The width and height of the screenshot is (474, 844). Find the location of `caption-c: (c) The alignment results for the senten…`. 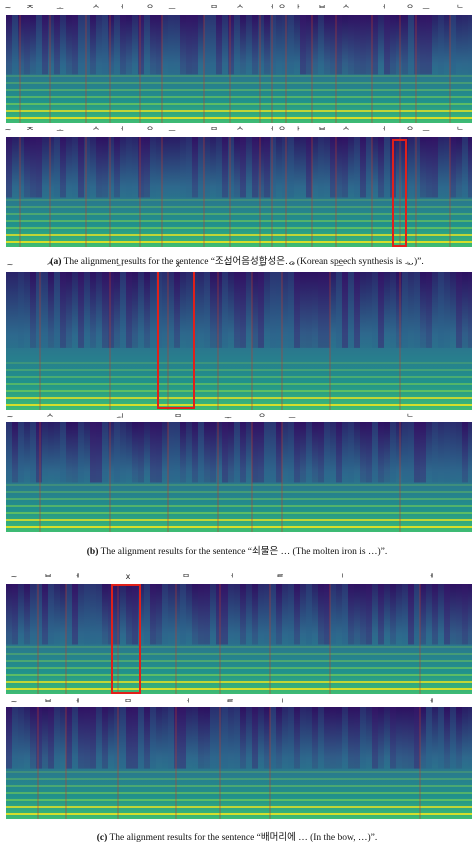

caption-c: (c) The alignment results for the senten… is located at coordinates (237, 836).